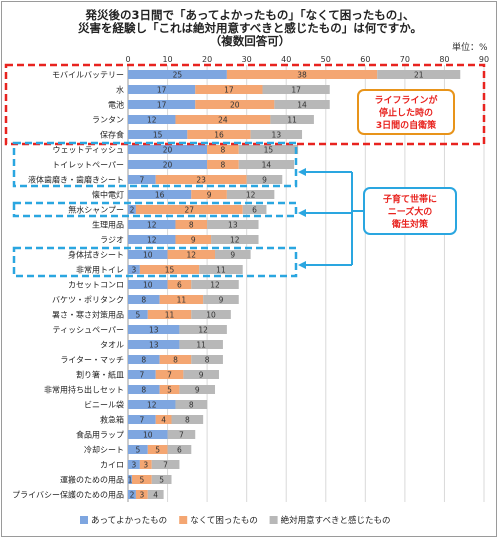  Describe the element at coordinates (223, 150) in the screenshot. I see `data-label-s1-5: 8` at that location.